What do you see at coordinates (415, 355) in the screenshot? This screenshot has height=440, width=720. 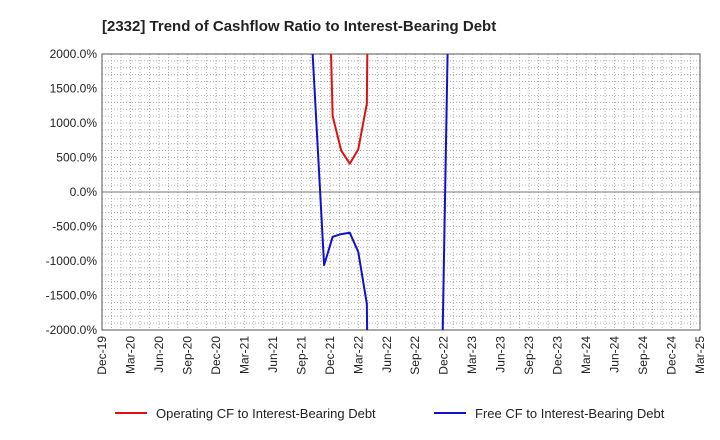 I see `x-tick-label: Sep-22` at bounding box center [415, 355].